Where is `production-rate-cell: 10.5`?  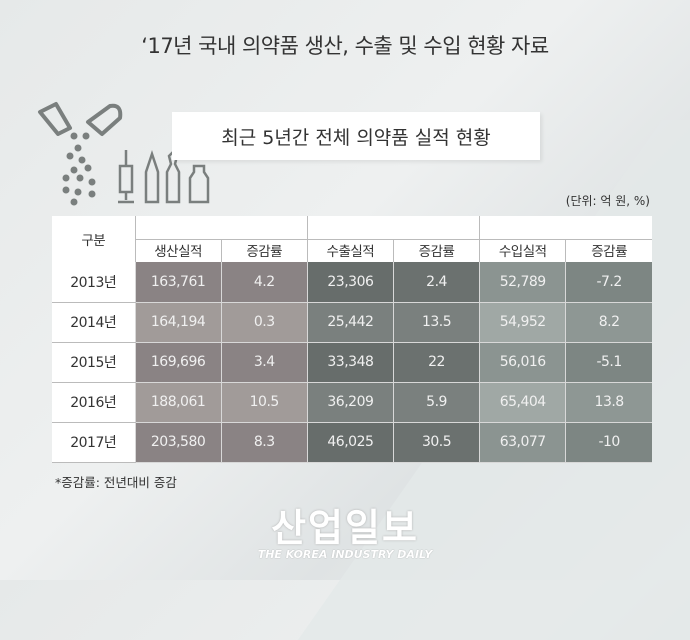 production-rate-cell: 10.5 is located at coordinates (264, 402).